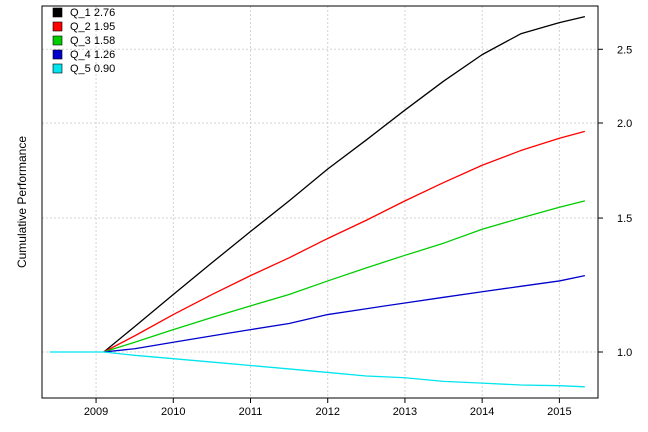 Image resolution: width=648 pixels, height=432 pixels. I want to click on x-tick-label: 2012, so click(327, 412).